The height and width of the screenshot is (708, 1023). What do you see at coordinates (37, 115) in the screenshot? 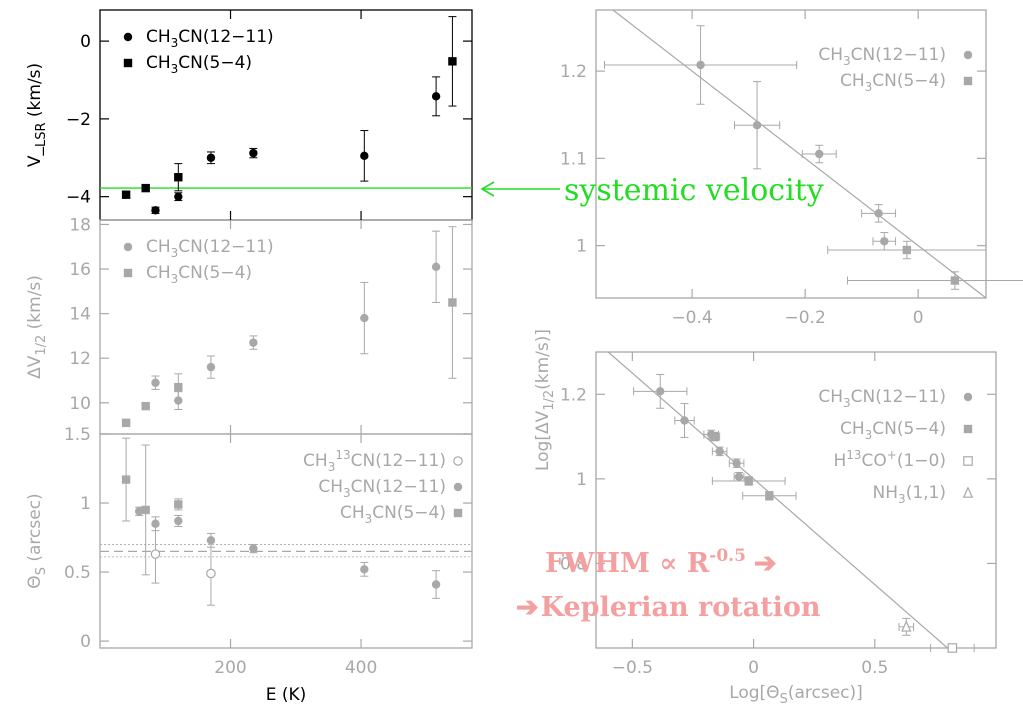
I see `velocity-axis-title: V_LSR (km/s)` at bounding box center [37, 115].